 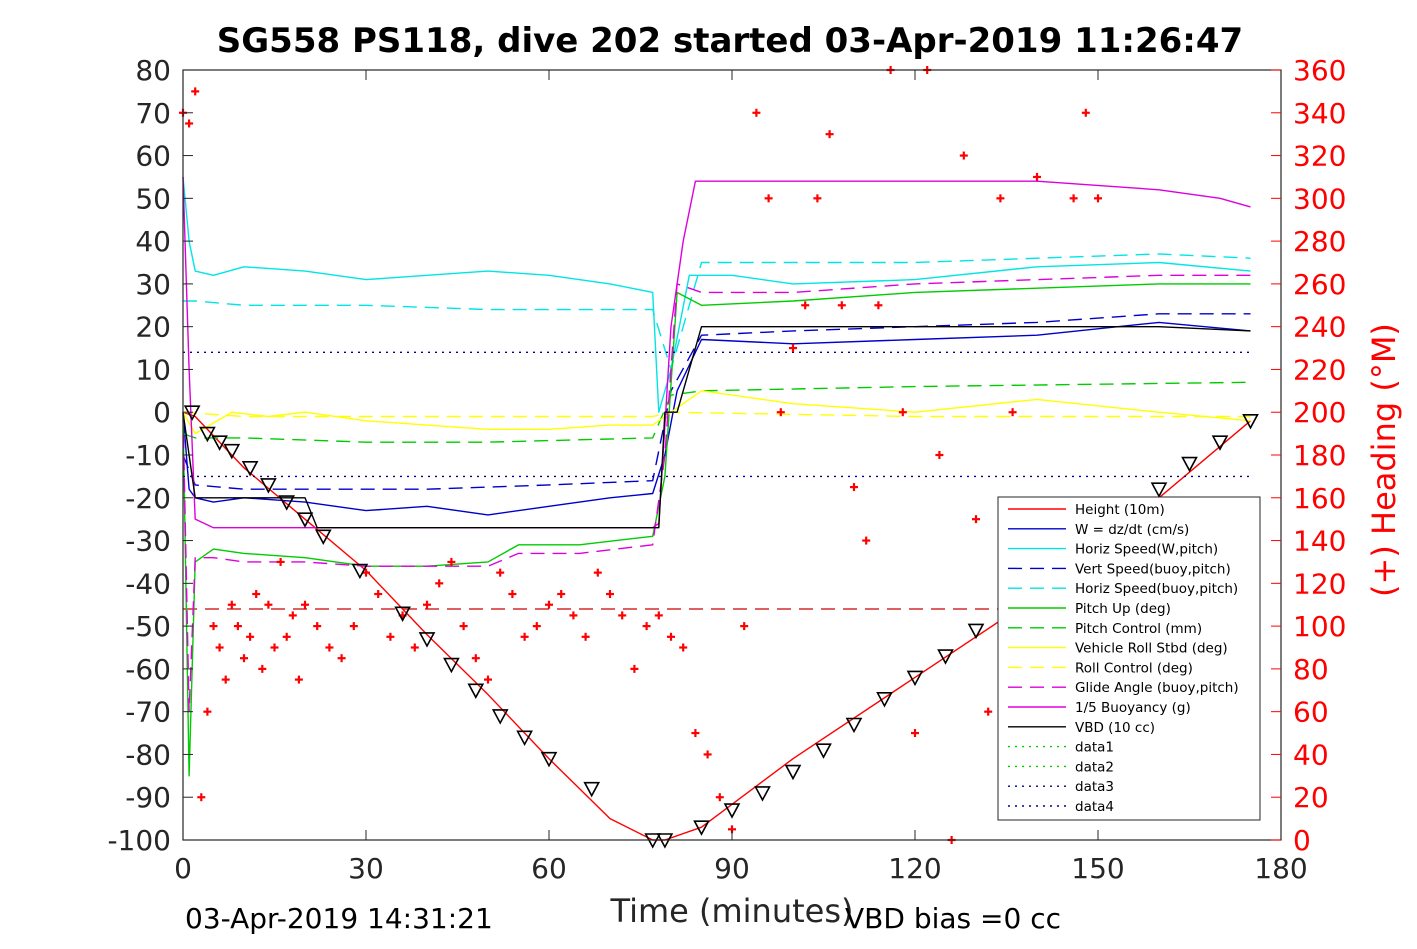 I want to click on y-right-tick-label: 160, so click(x=1319, y=498).